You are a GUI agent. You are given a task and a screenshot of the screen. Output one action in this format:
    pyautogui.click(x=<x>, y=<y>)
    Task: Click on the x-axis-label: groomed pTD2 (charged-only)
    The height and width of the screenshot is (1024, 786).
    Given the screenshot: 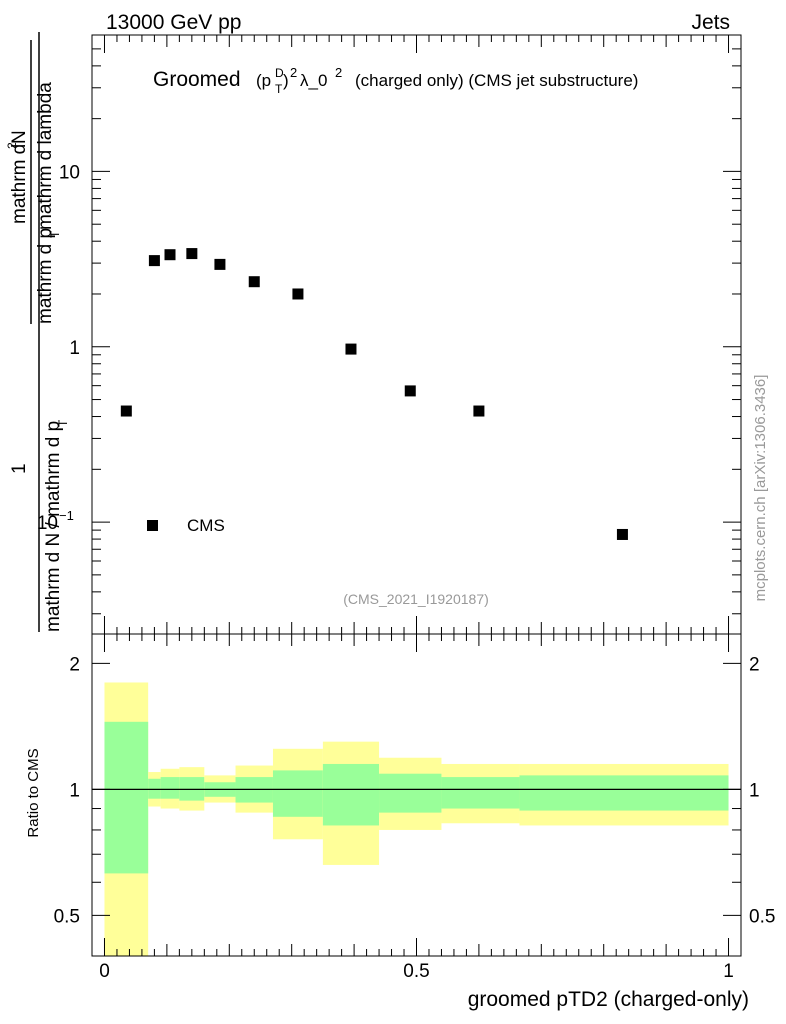 What is the action you would take?
    pyautogui.click(x=608, y=999)
    